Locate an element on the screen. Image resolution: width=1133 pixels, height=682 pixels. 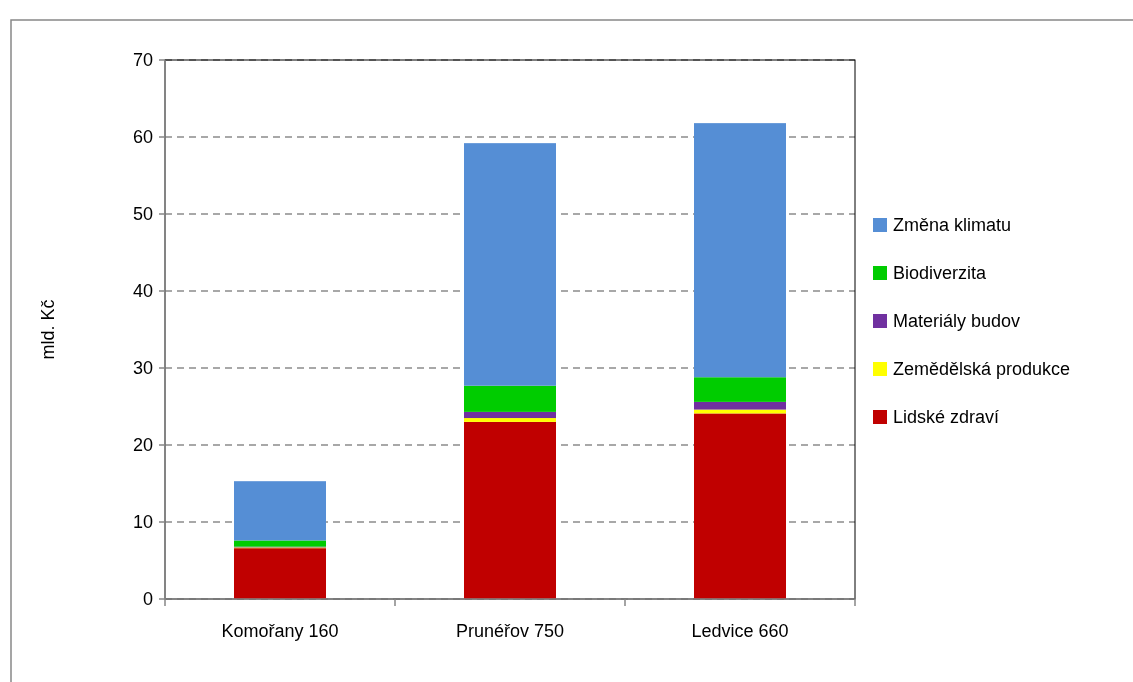
legend-label: Lidské zdraví is located at coordinates (946, 417).